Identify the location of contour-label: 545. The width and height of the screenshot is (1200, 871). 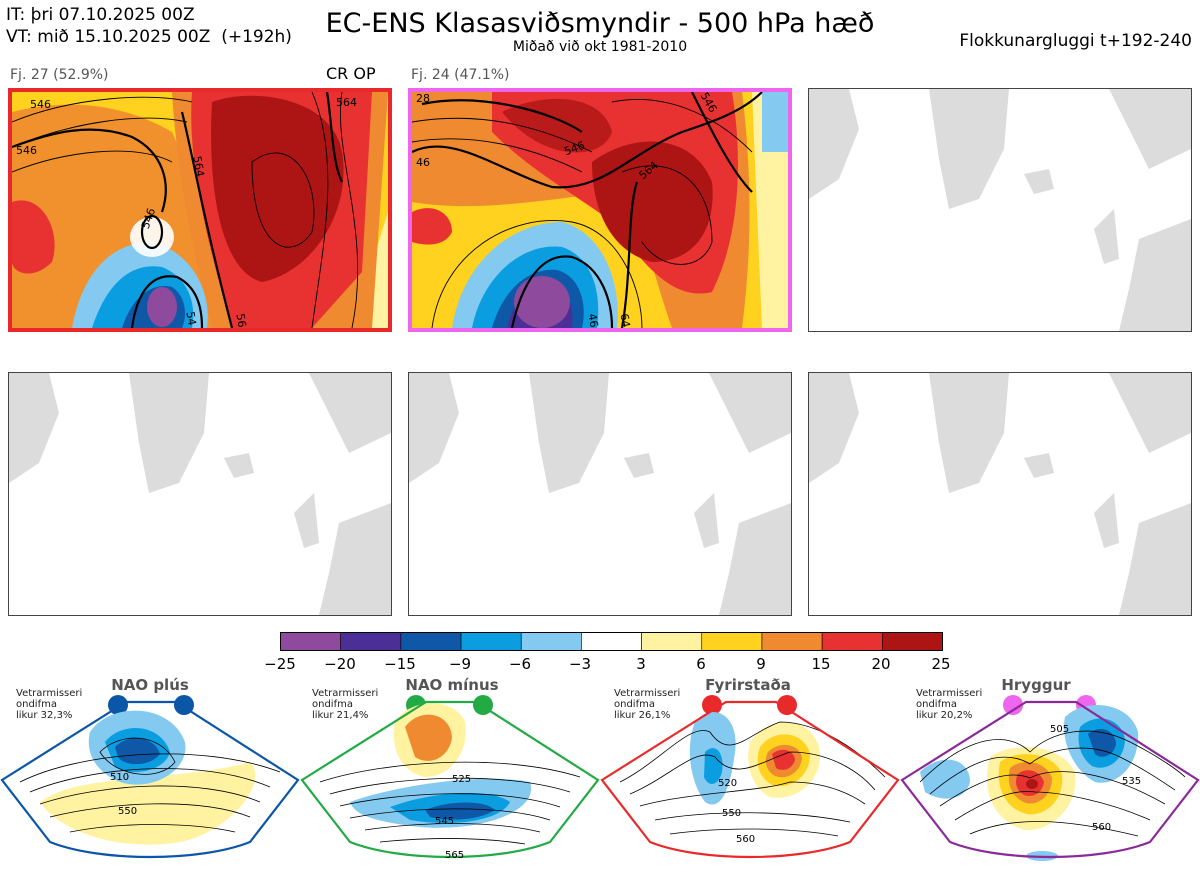
(444, 821).